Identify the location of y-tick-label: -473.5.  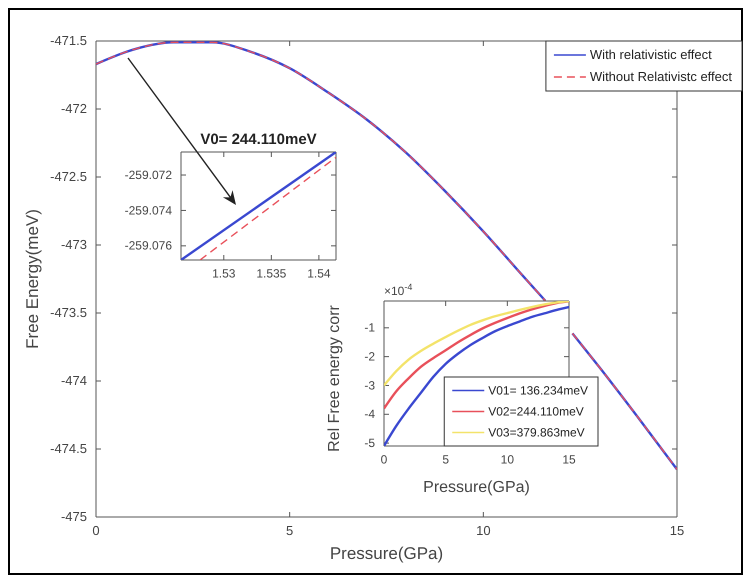
(68, 312).